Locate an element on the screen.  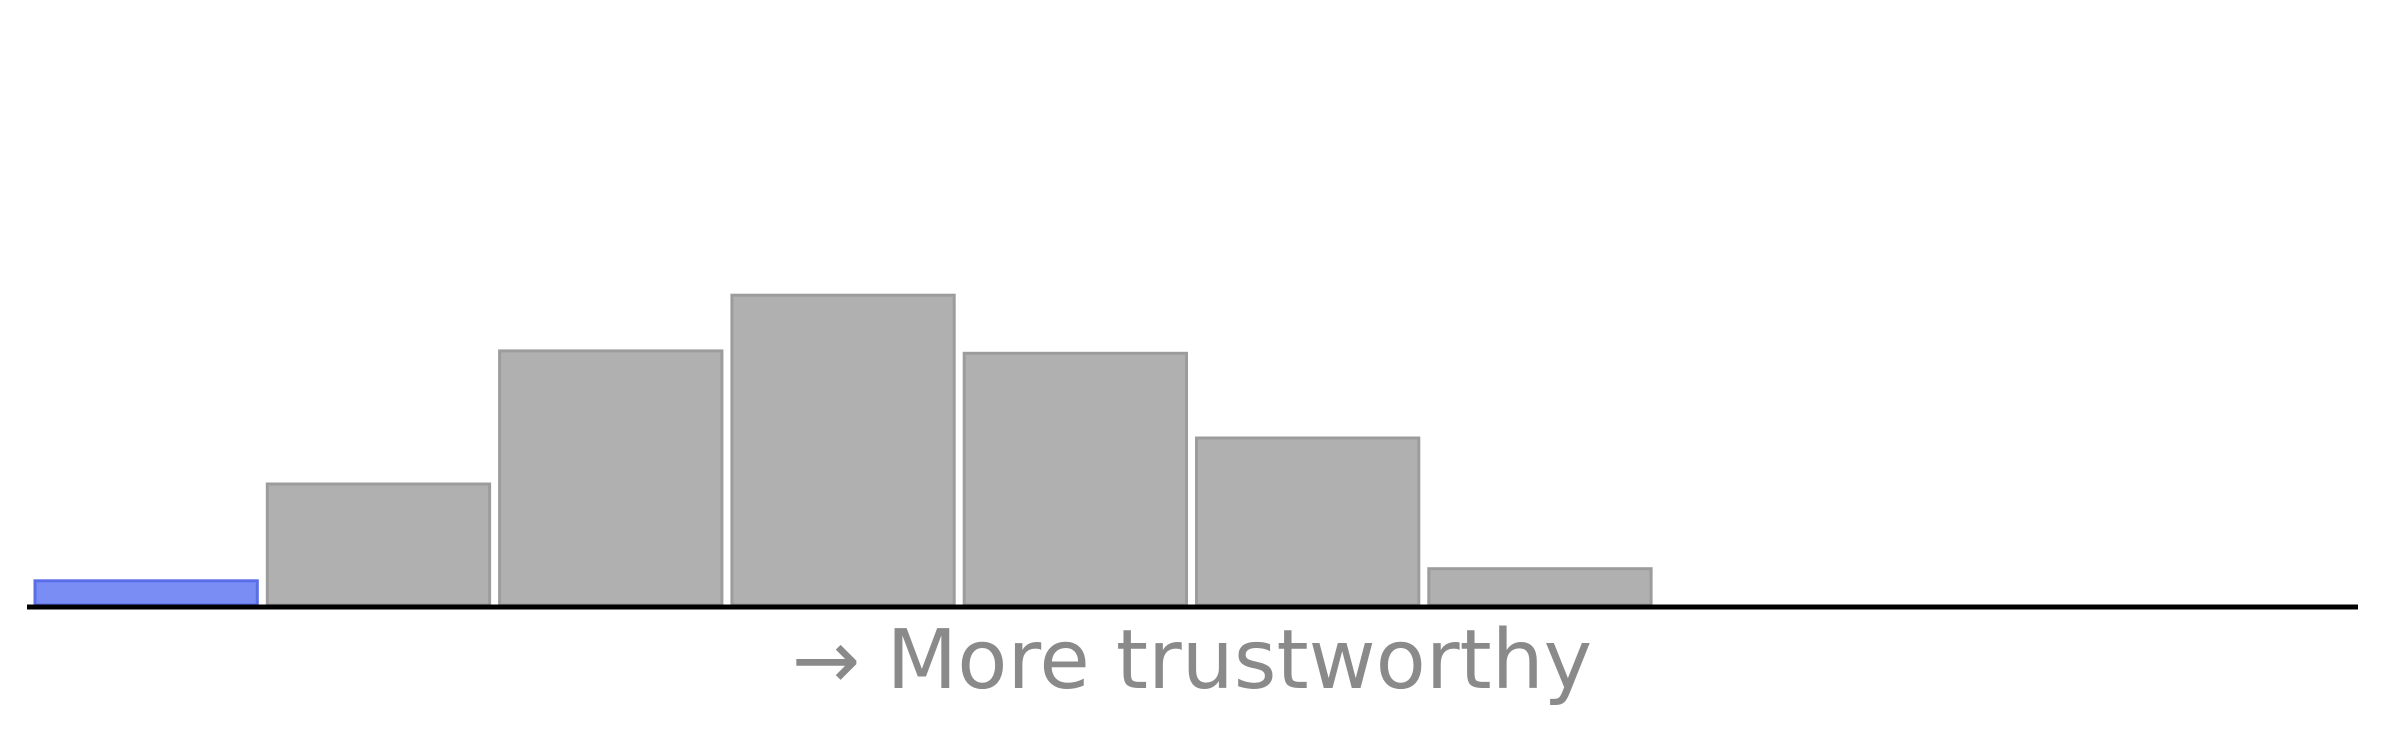
x-axis-label: → More trustworthy is located at coordinates (1192, 660).